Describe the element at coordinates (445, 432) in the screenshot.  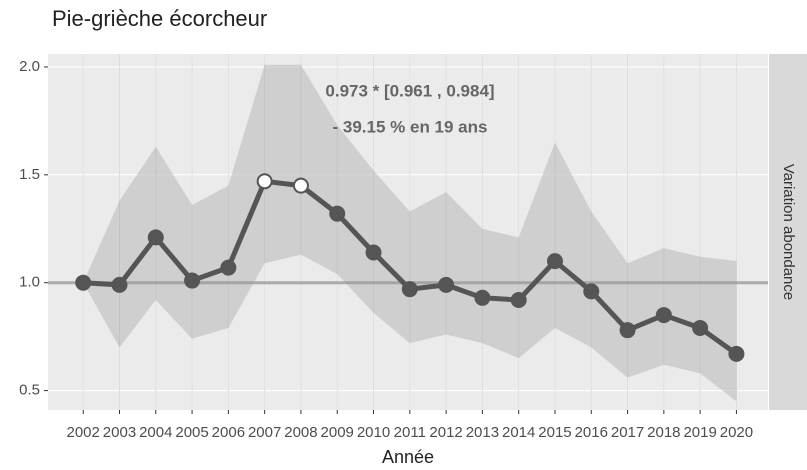
I see `x-tick-label: 2012` at that location.